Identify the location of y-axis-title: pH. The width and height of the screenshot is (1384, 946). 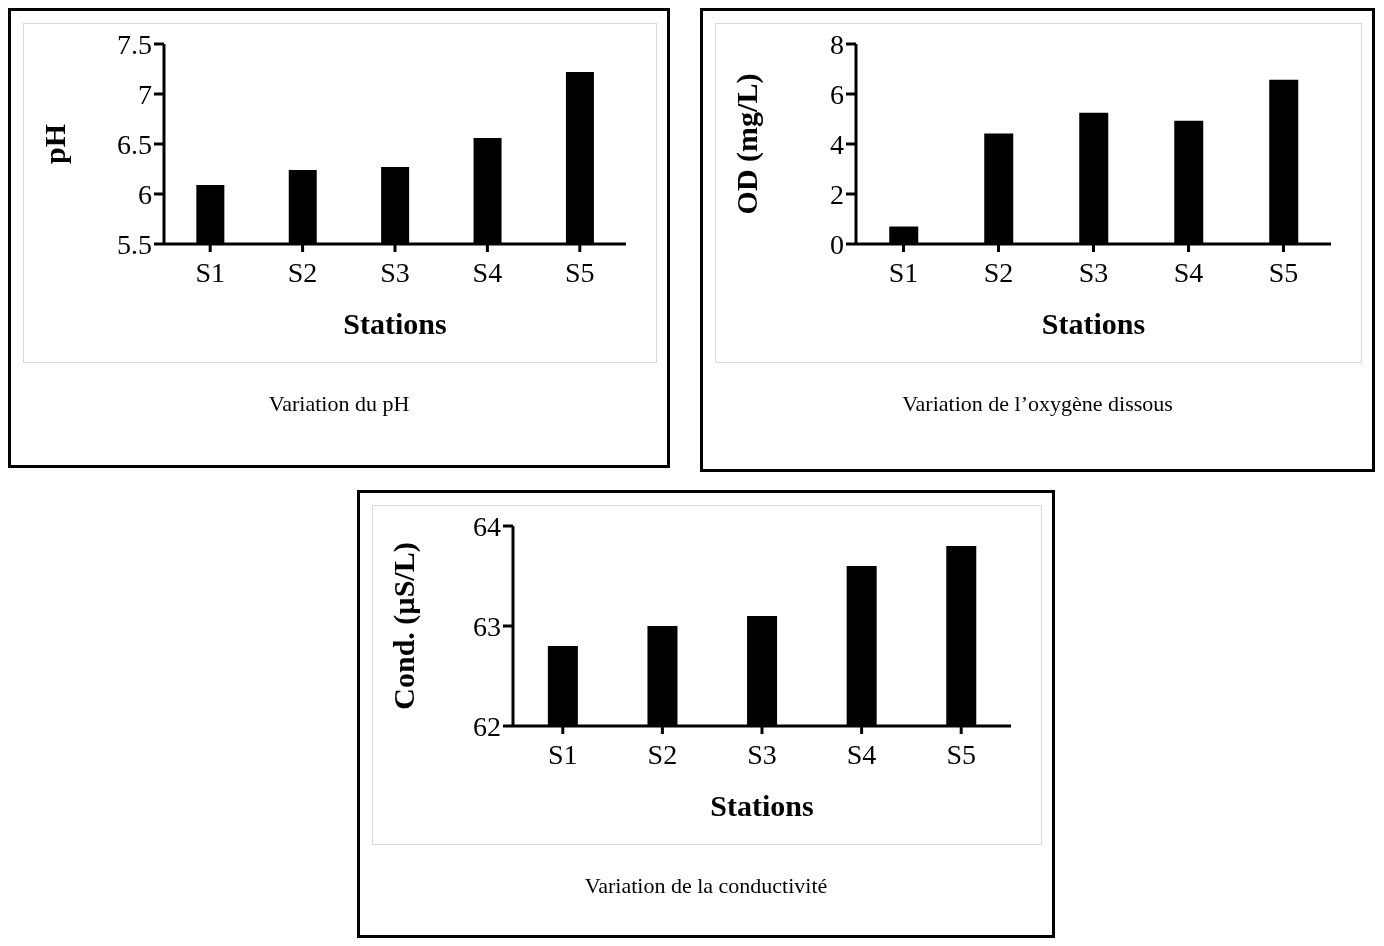
(54, 144).